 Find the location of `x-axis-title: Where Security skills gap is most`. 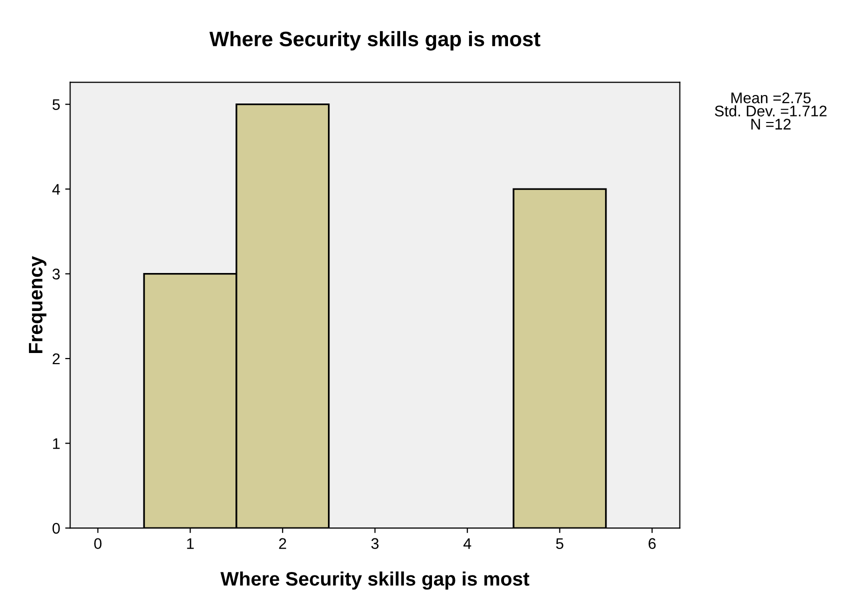

x-axis-title: Where Security skills gap is most is located at coordinates (375, 580).